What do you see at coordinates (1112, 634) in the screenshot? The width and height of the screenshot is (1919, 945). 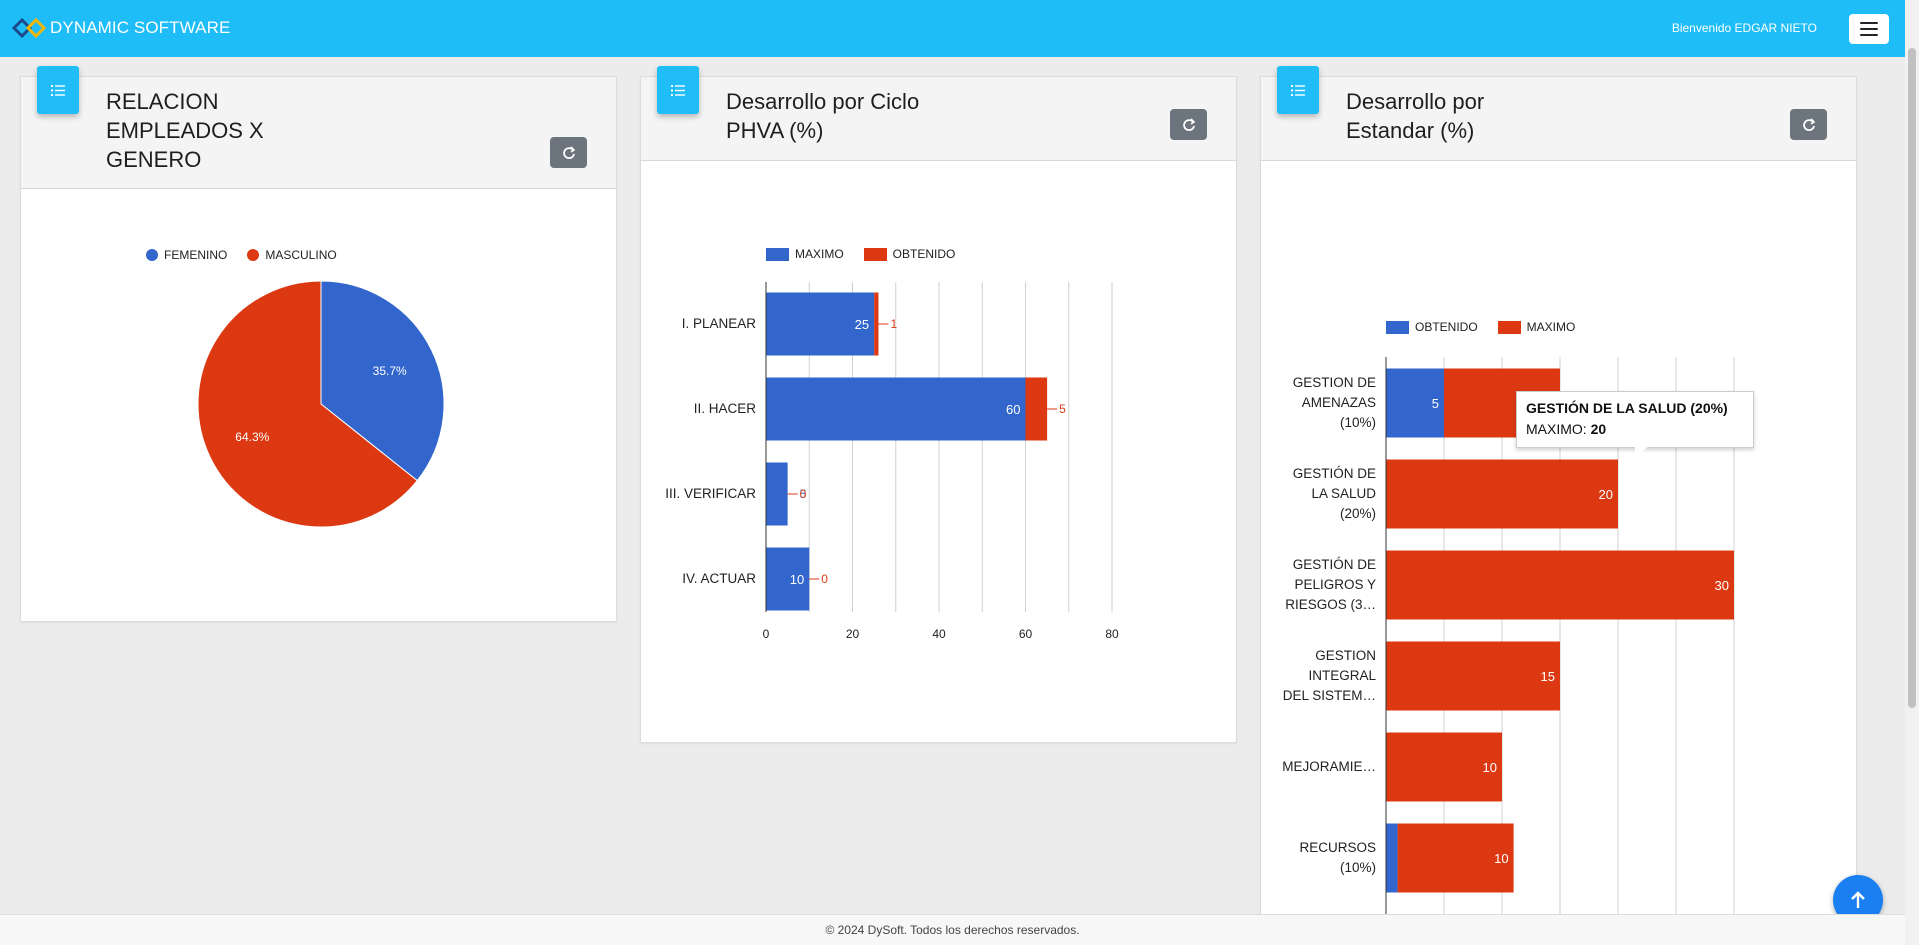 I see `x-tick-label: 80` at bounding box center [1112, 634].